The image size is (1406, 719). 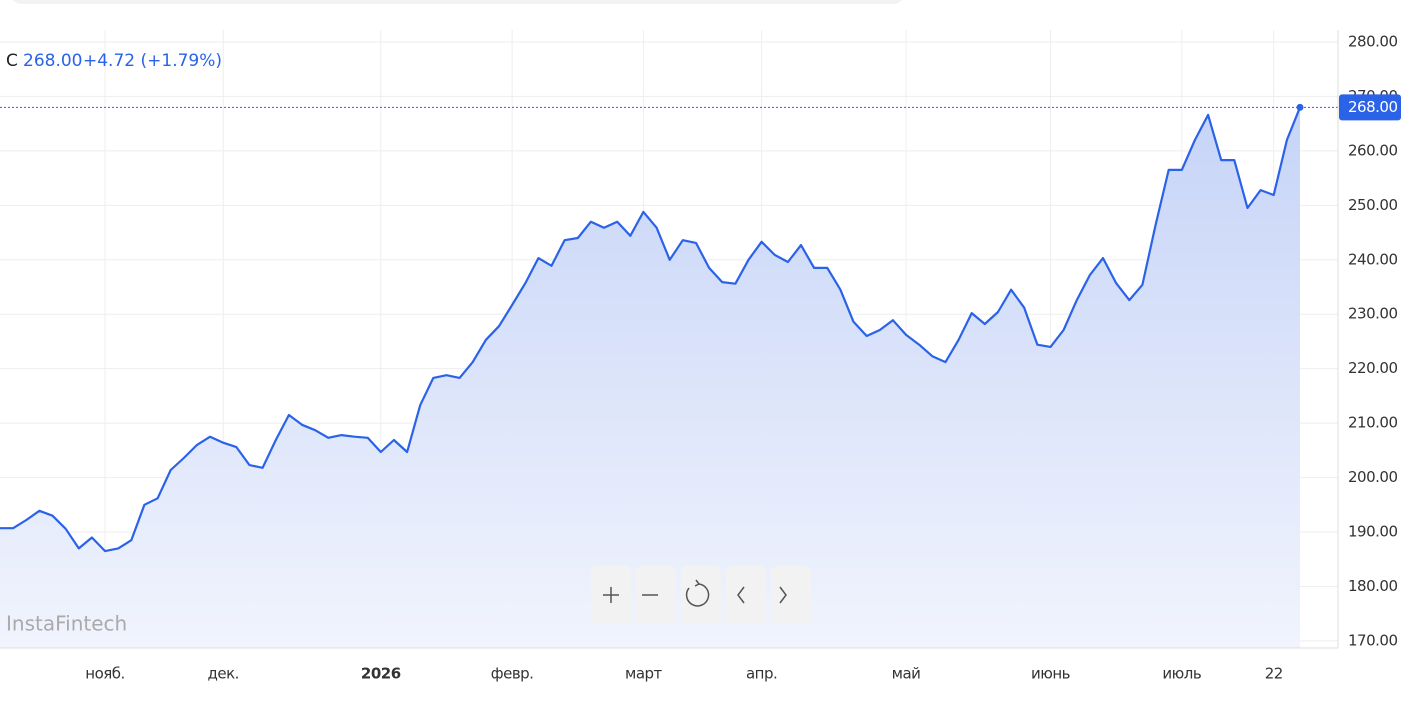 What do you see at coordinates (512, 674) in the screenshot?
I see `x-tick-label: февр.` at bounding box center [512, 674].